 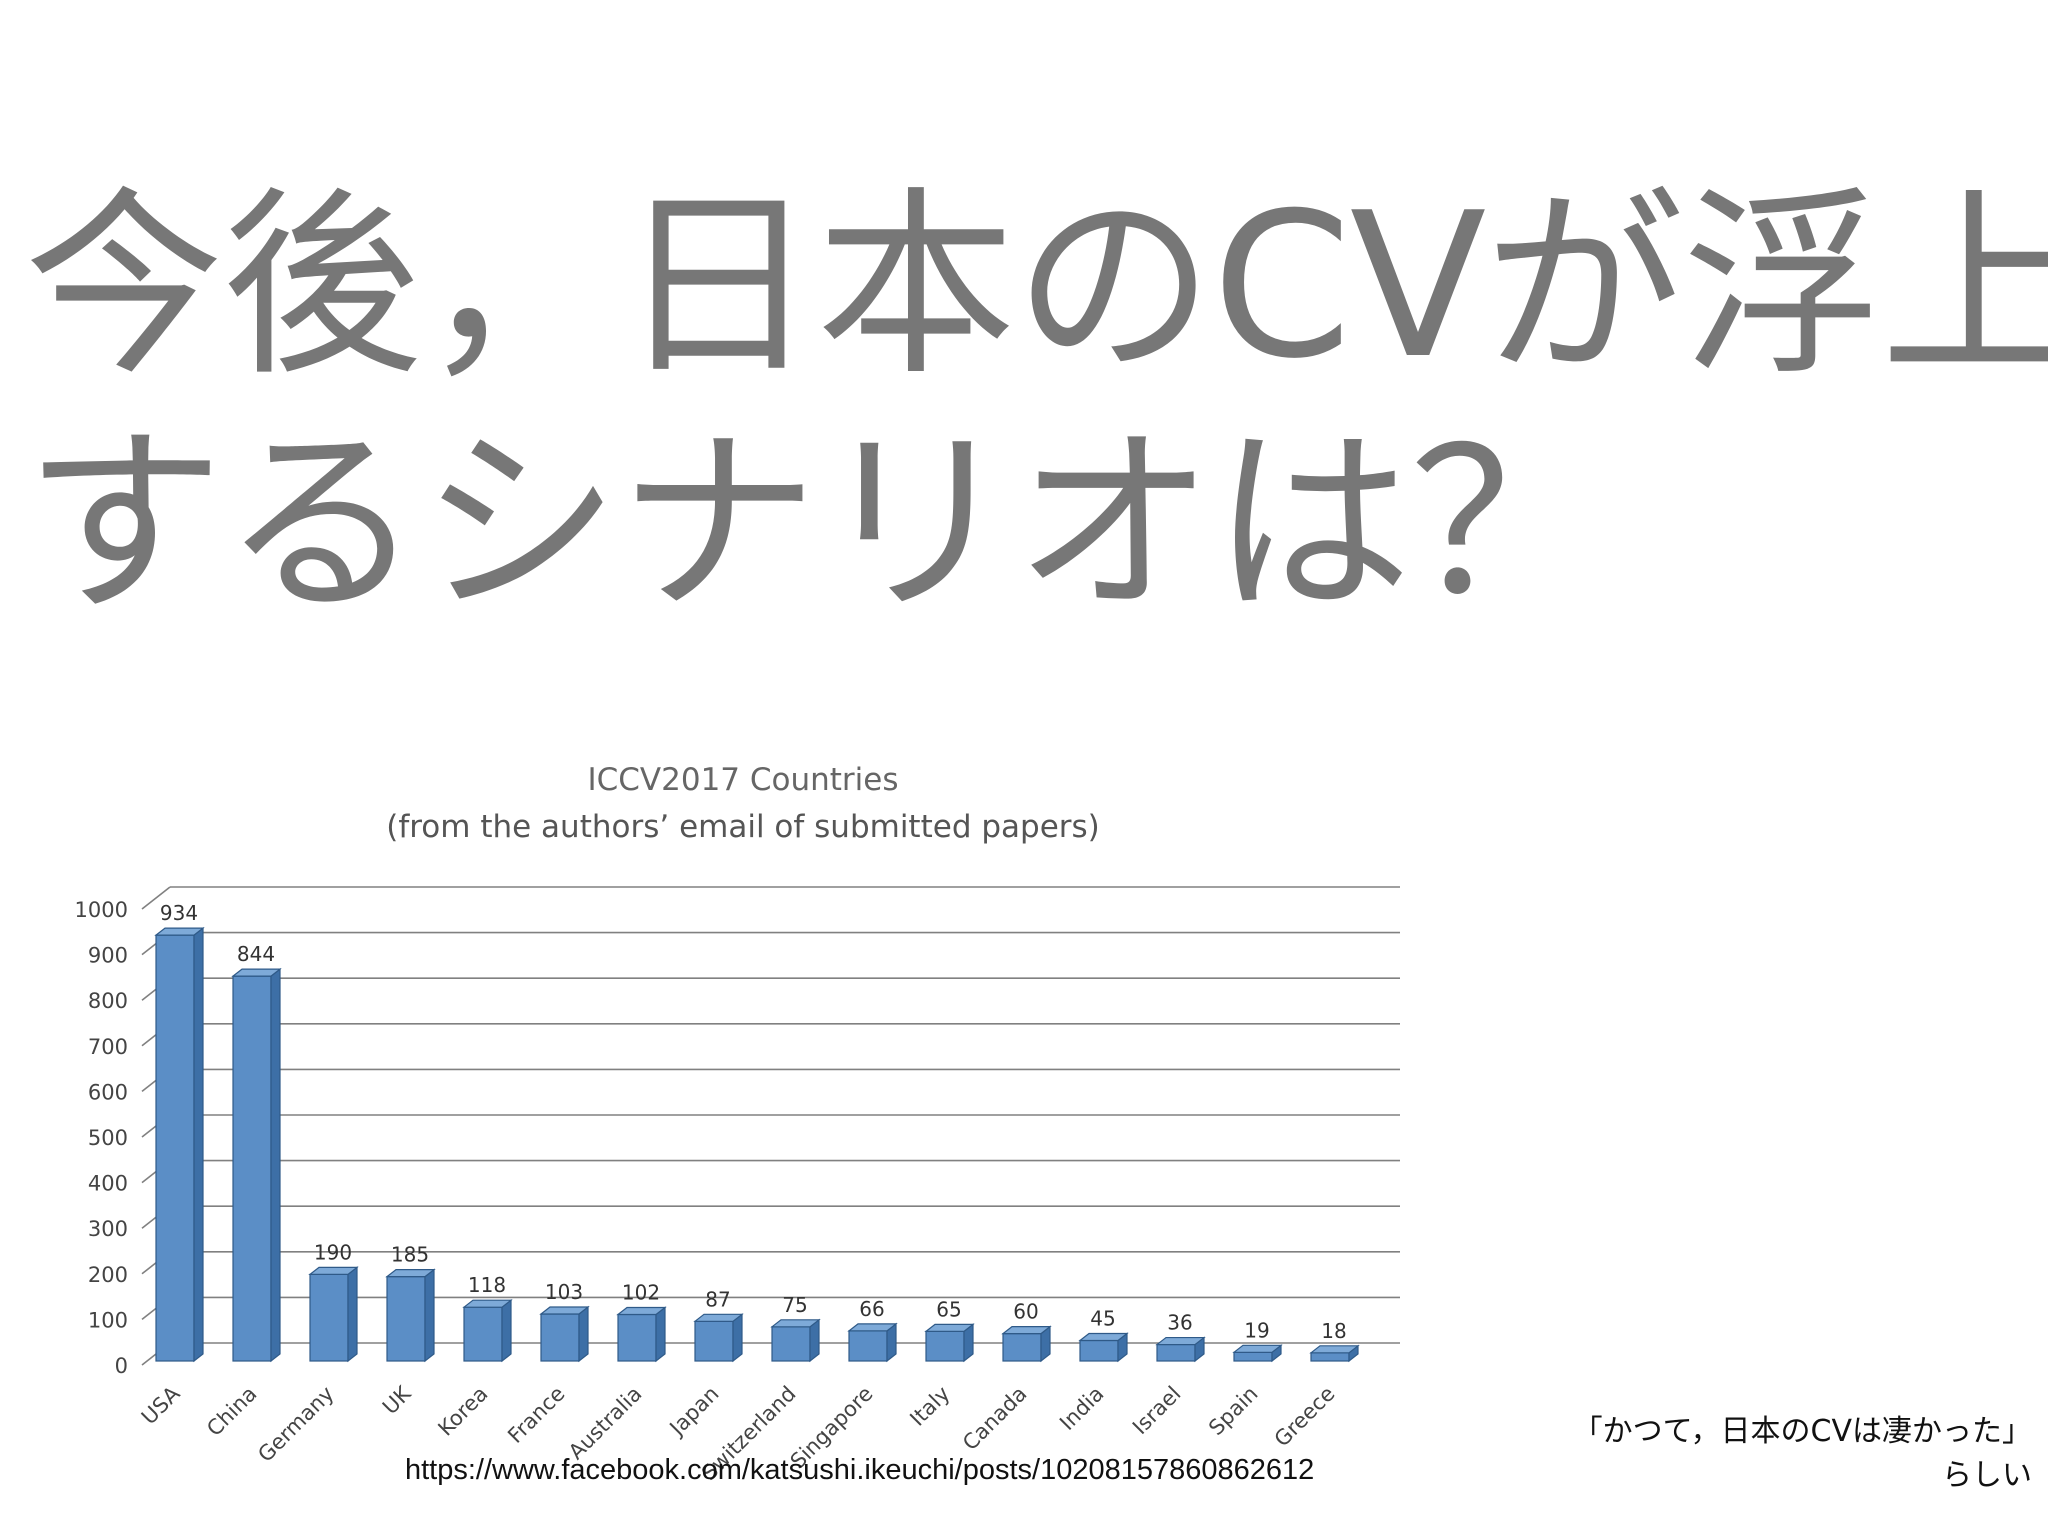 What do you see at coordinates (536, 1415) in the screenshot?
I see `x-tick-label: France` at bounding box center [536, 1415].